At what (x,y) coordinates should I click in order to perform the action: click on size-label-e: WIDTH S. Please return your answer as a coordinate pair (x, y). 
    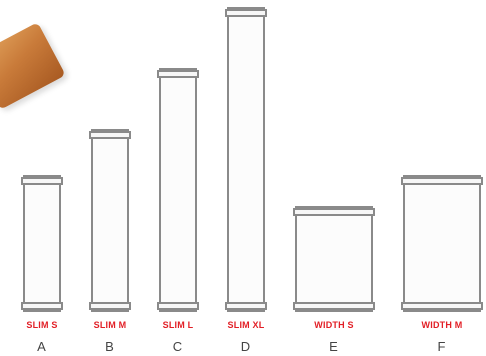
    Looking at the image, I should click on (334, 325).